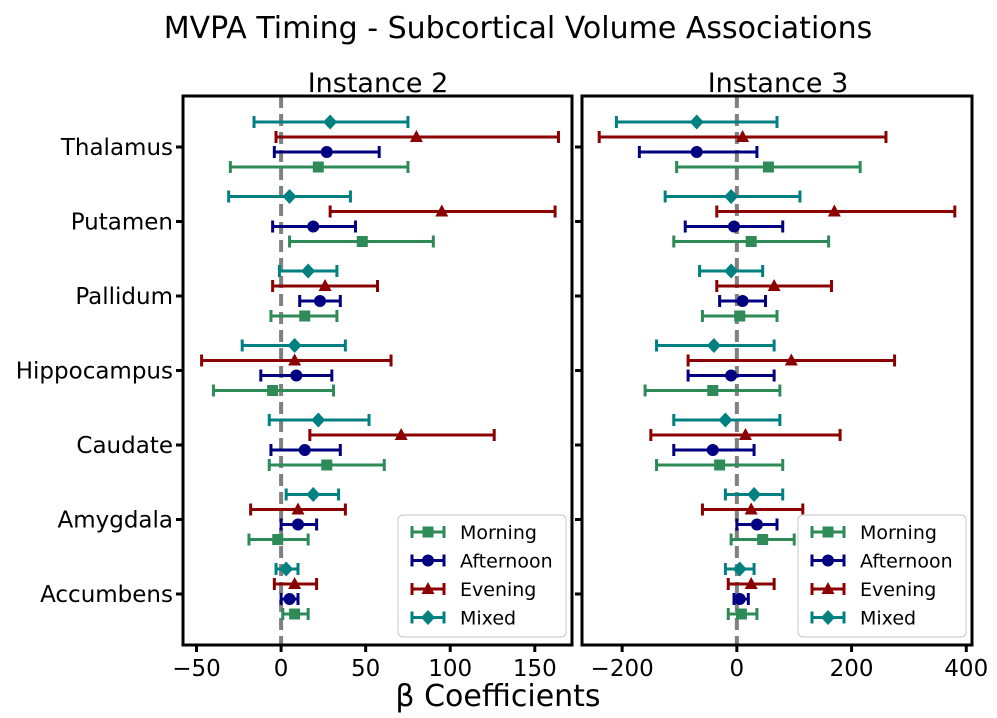  Describe the element at coordinates (416, 136) in the screenshot. I see `instance-2-evening-thalamus-marker` at that location.